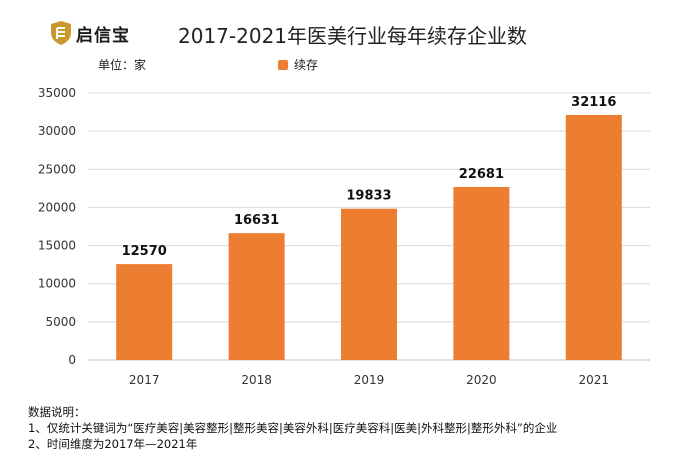 The image size is (700, 463). What do you see at coordinates (144, 380) in the screenshot?
I see `x-tick-label: 2017` at bounding box center [144, 380].